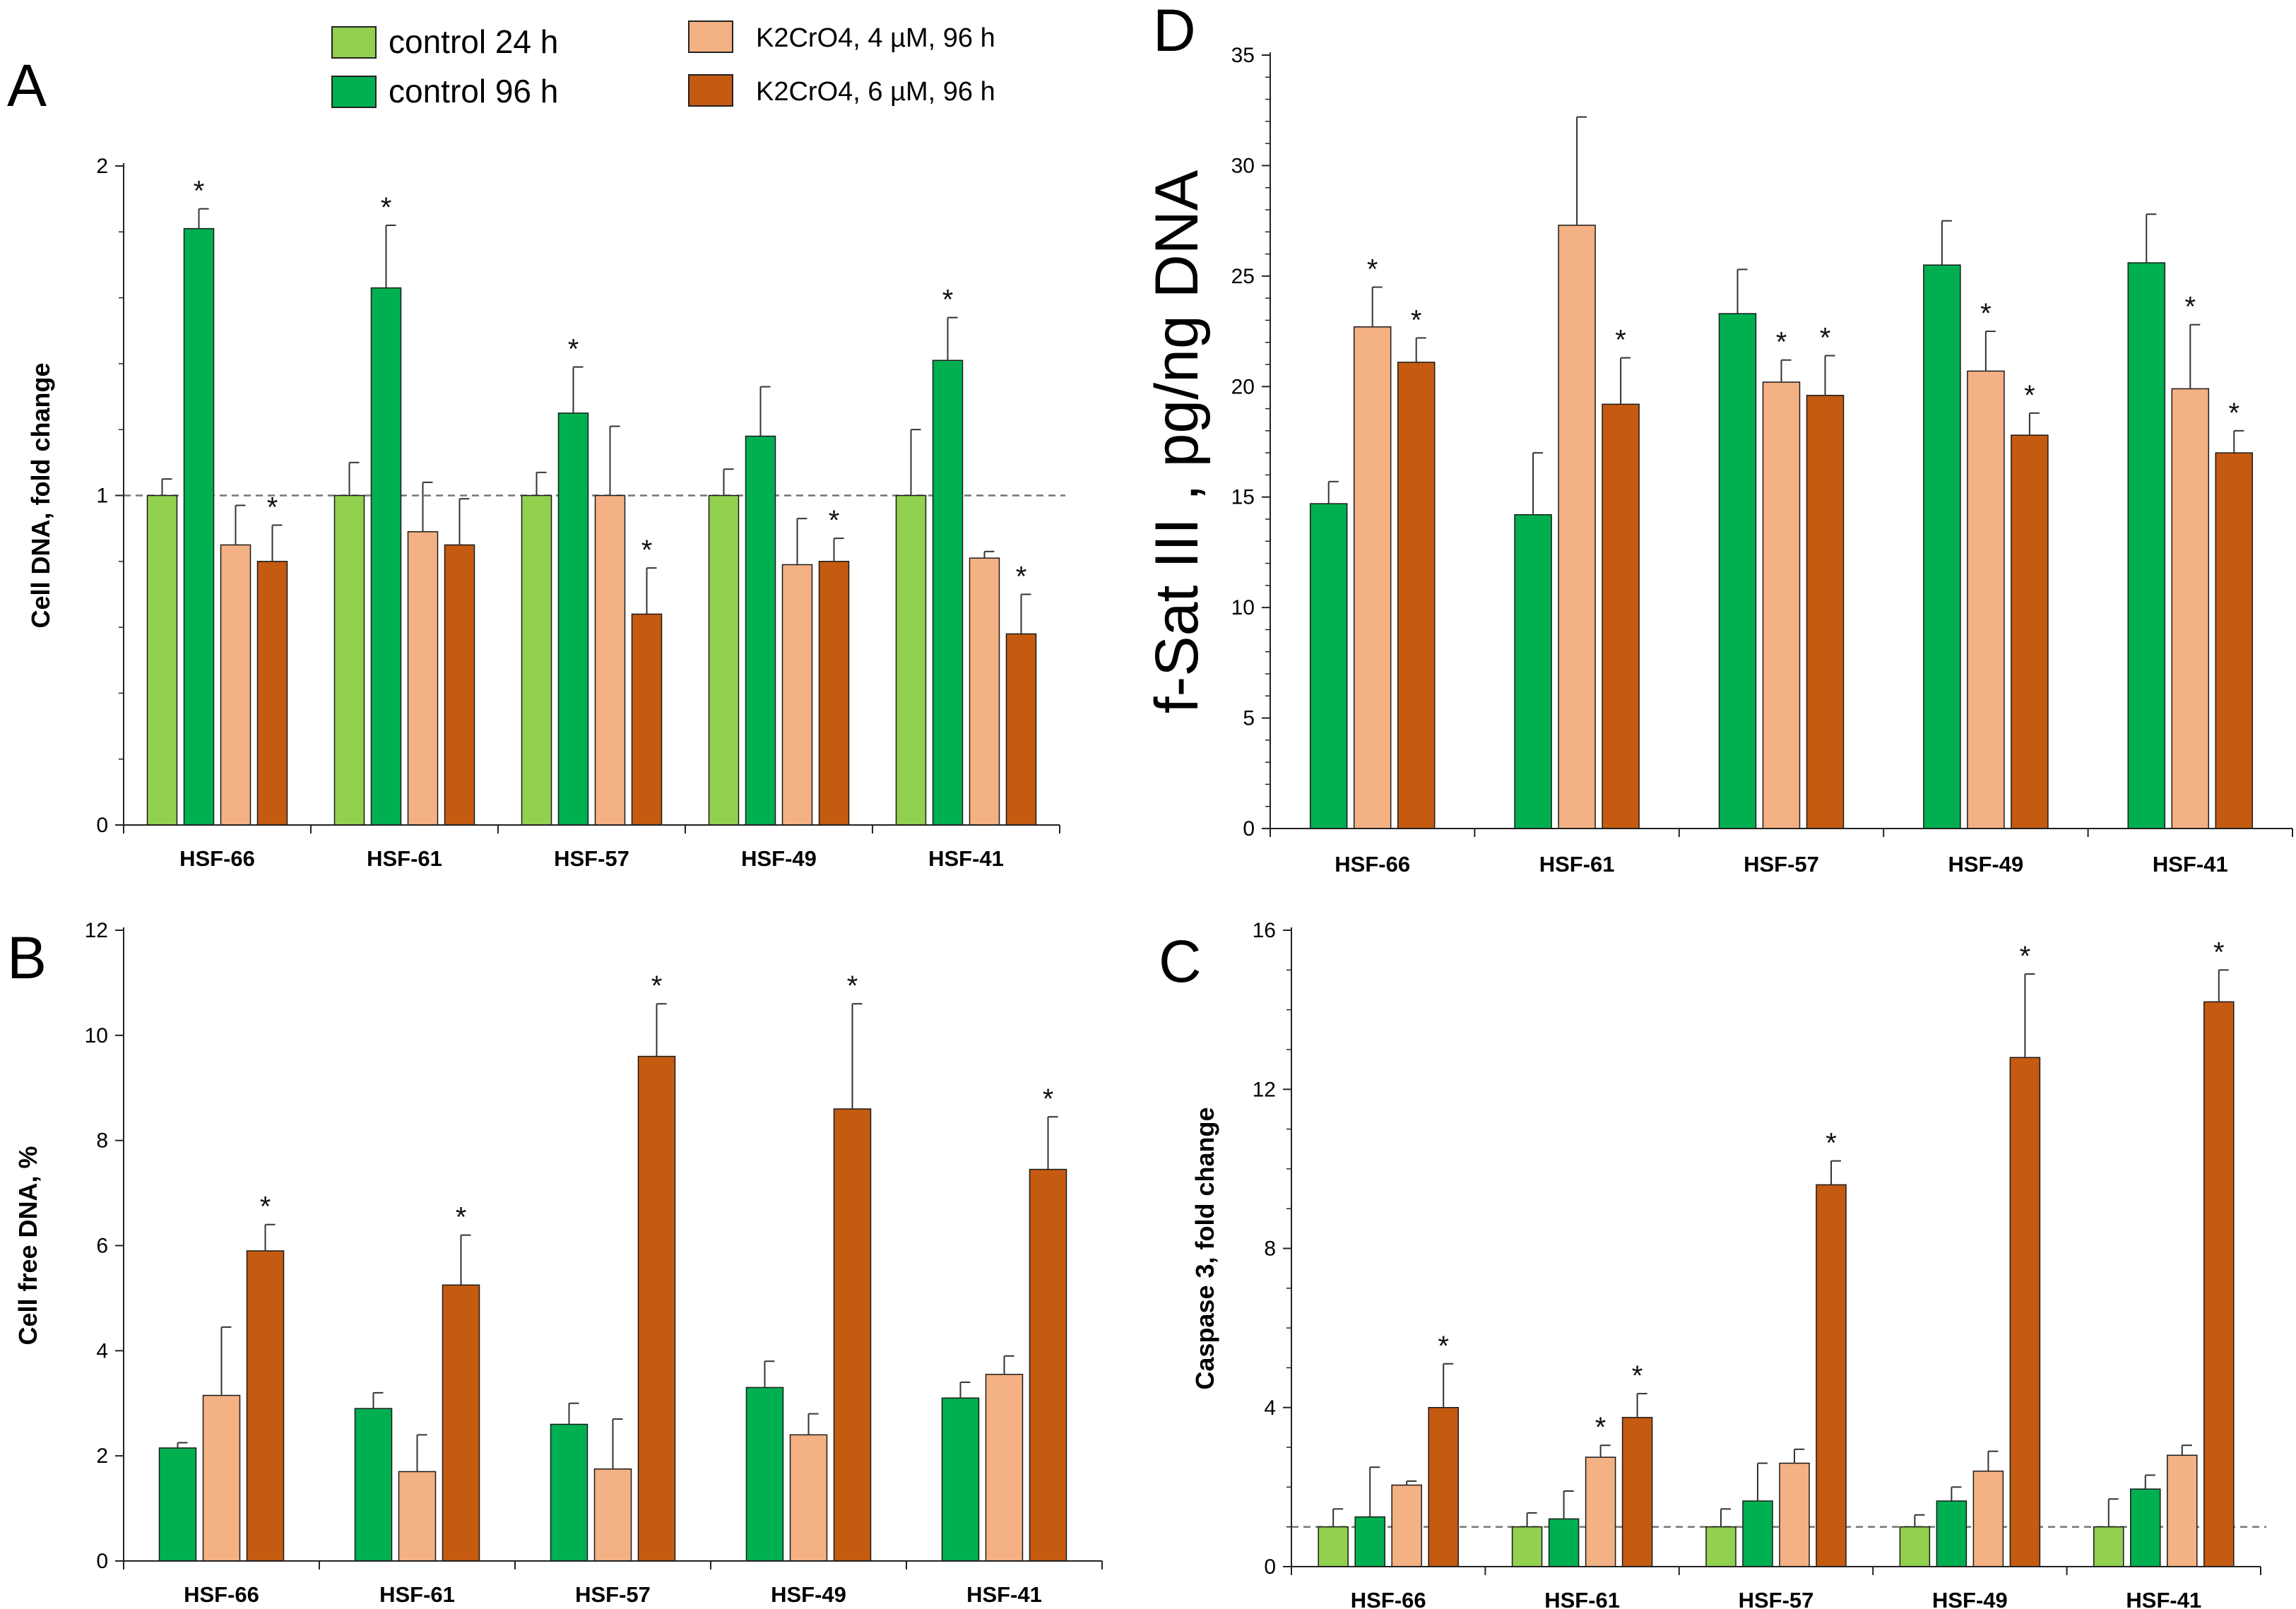  Describe the element at coordinates (1021, 730) in the screenshot. I see `bar-a-hsf-41-k2cro4-6-m-96-h` at that location.